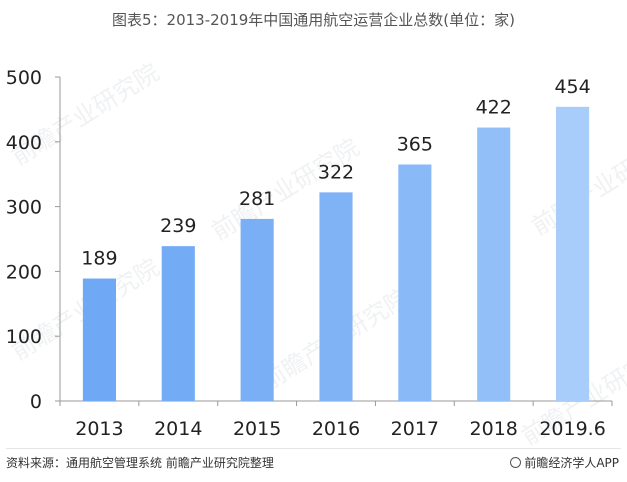 The width and height of the screenshot is (627, 482). I want to click on x-tick-label: 2013, so click(99, 429).